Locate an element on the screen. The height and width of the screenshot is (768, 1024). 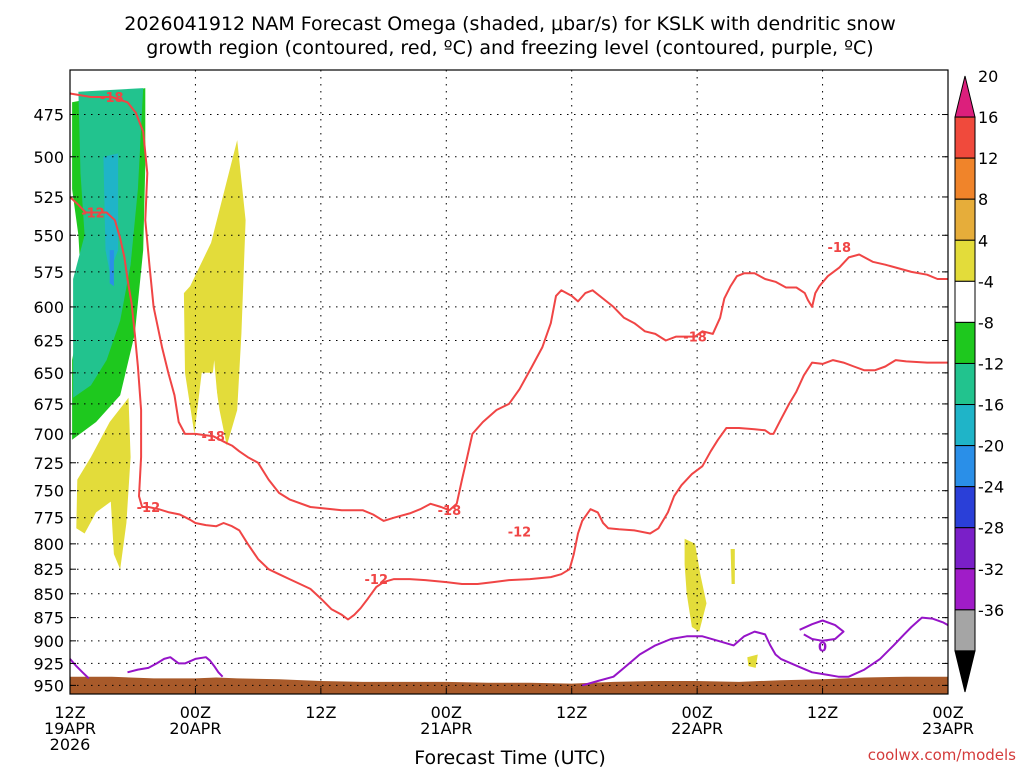
xtick-label-0-3: 2026 is located at coordinates (70, 744).